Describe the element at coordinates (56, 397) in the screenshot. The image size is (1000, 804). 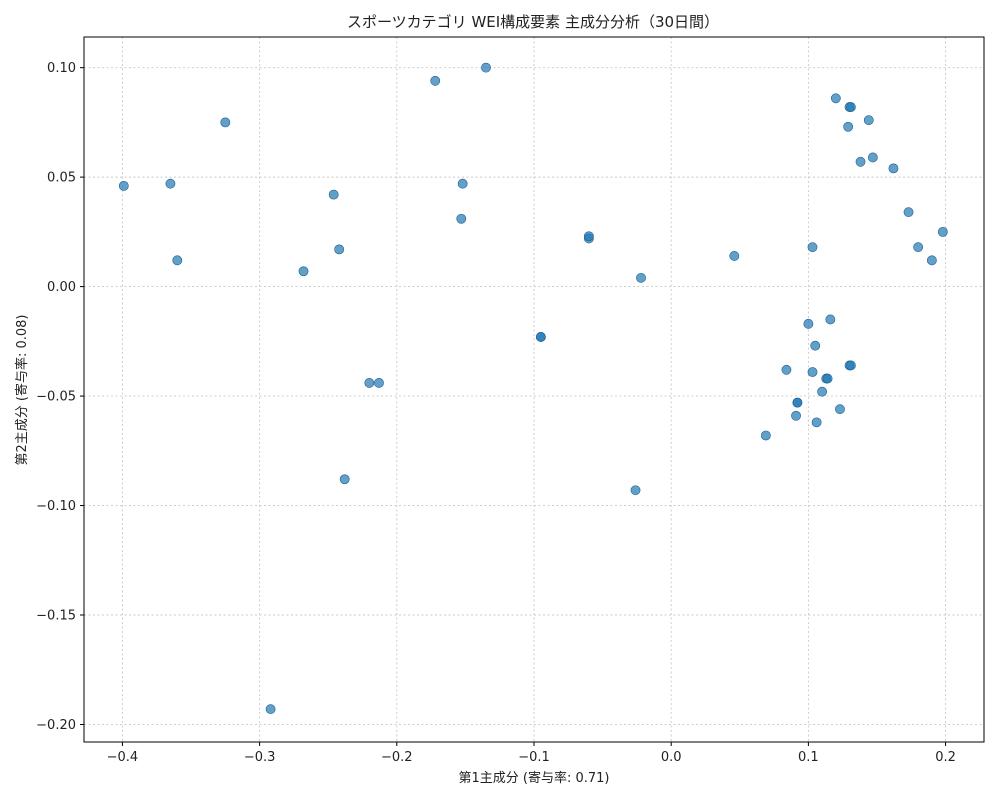
I see `y-tick-label: −0.05` at that location.